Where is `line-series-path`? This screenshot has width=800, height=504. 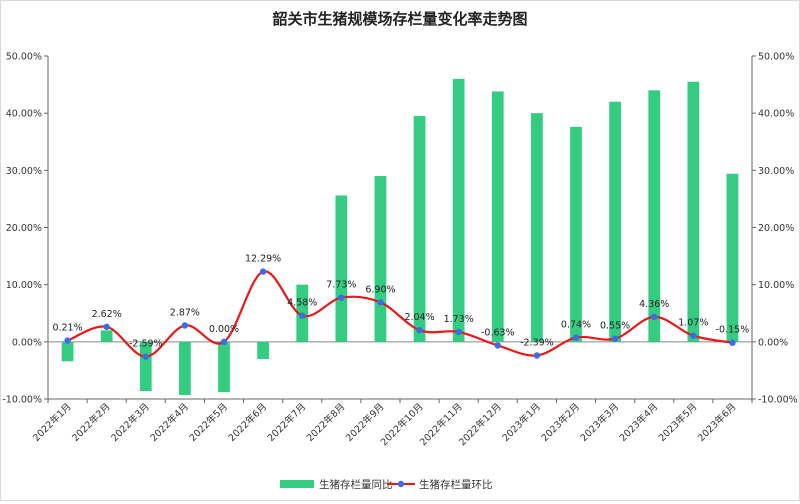
line-series-path is located at coordinates (400, 314).